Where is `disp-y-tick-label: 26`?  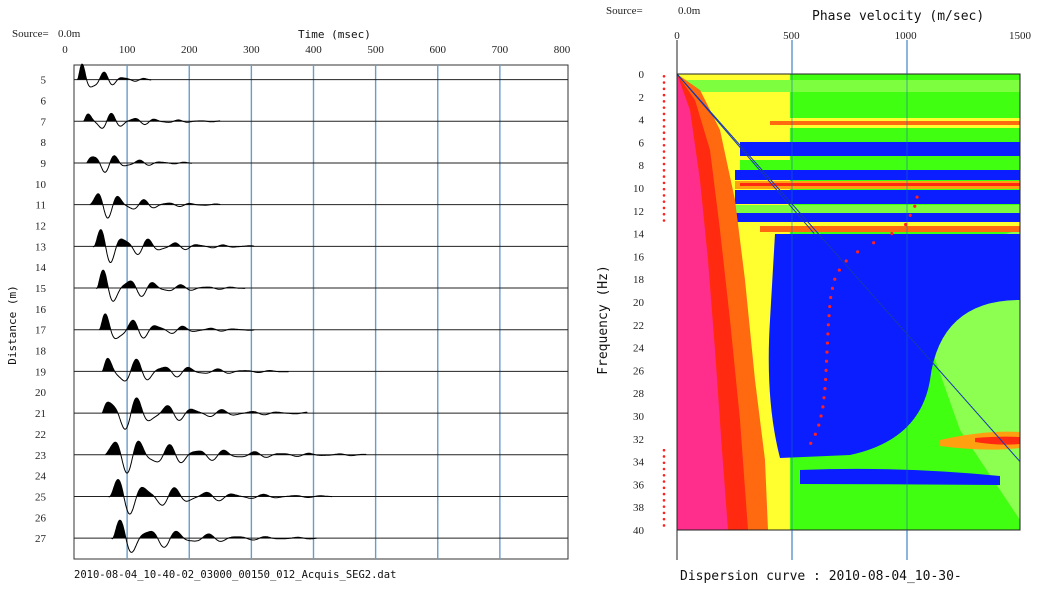
disp-y-tick-label: 26 is located at coordinates (639, 371).